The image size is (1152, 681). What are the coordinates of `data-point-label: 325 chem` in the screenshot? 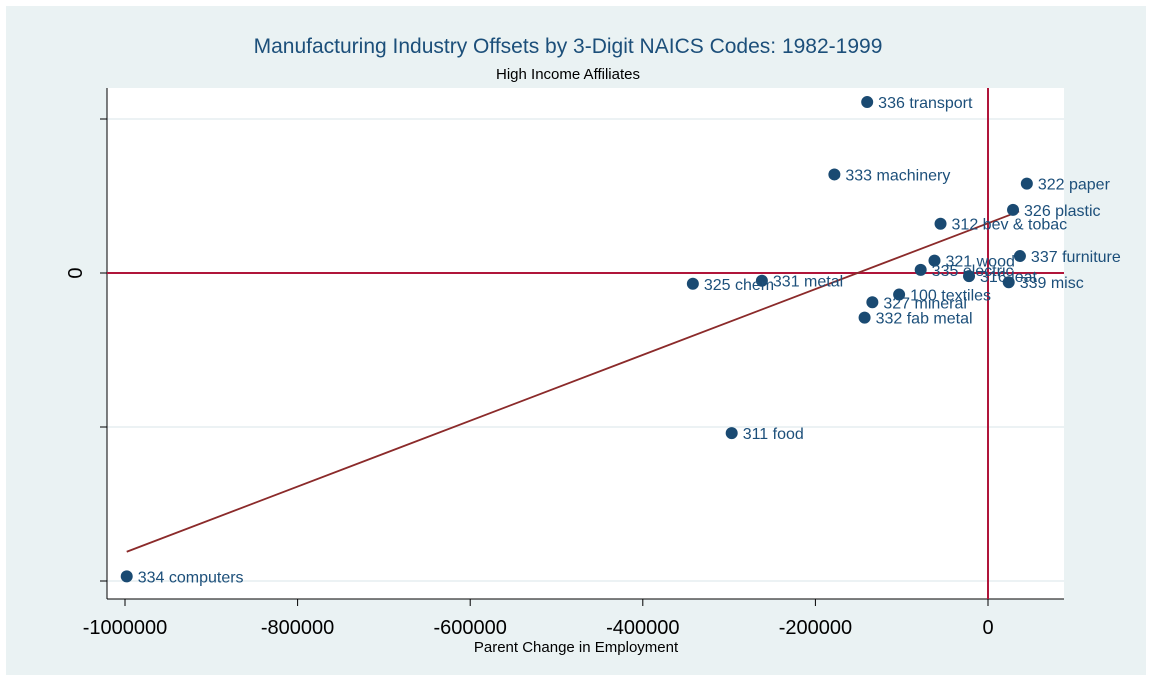 It's located at (739, 285).